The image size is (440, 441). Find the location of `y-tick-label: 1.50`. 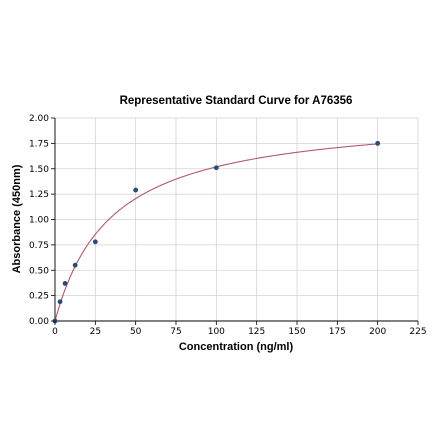

y-tick-label: 1.50 is located at coordinates (39, 170).